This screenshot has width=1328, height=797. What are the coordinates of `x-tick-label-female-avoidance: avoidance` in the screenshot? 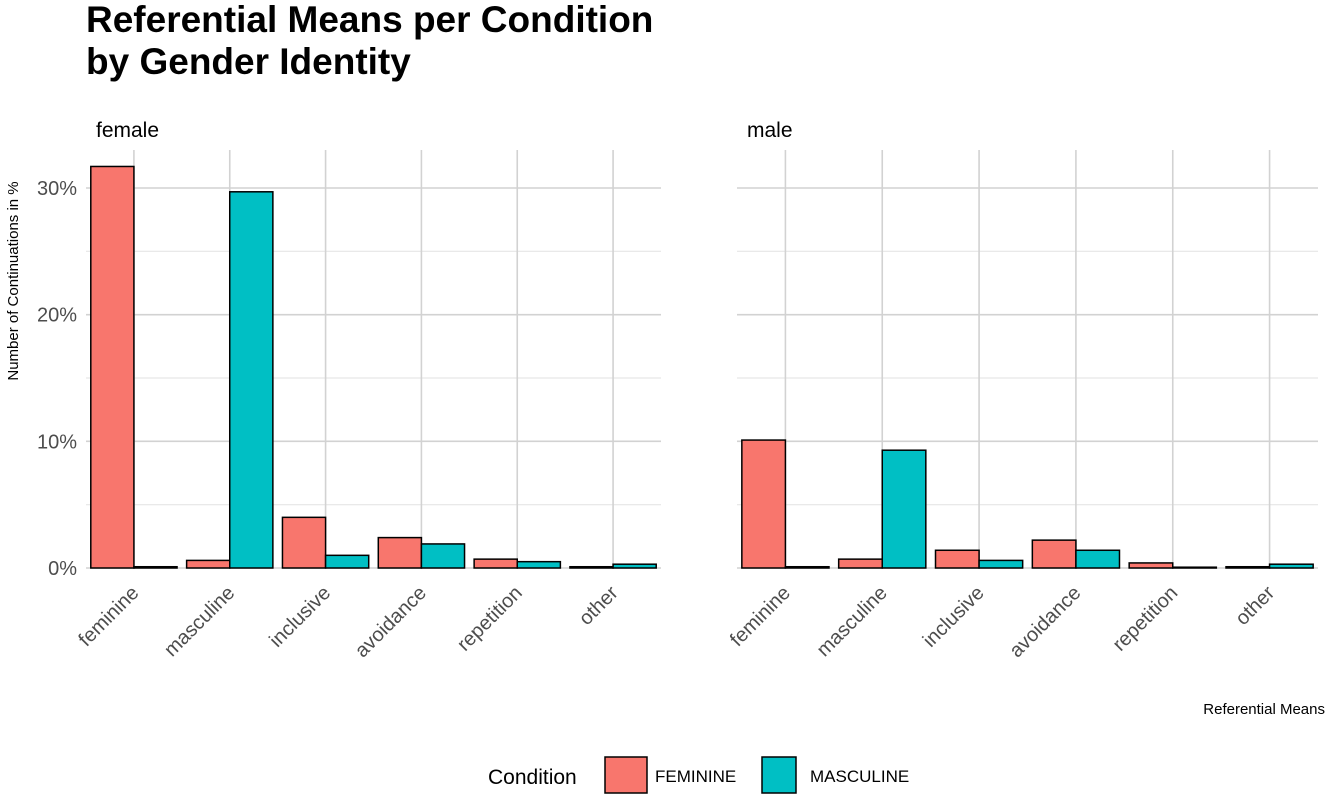 It's located at (391, 622).